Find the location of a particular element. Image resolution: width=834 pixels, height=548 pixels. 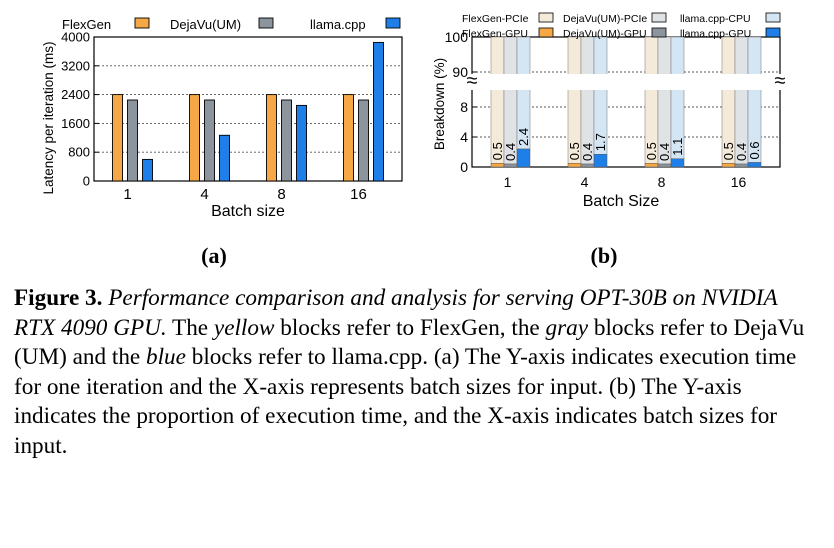

chart-a-x-tick-label: 4 is located at coordinates (204, 194).